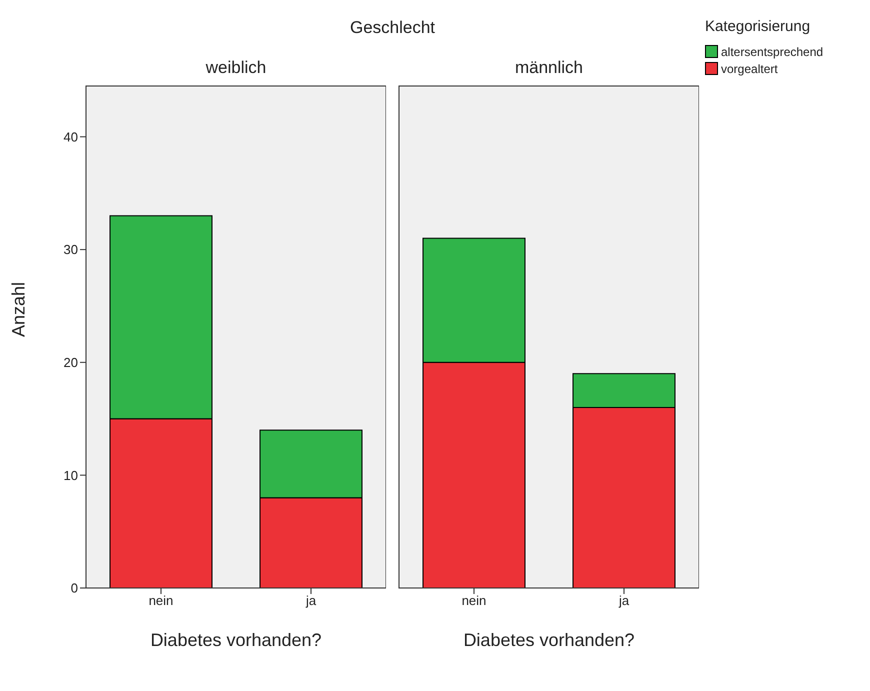  Describe the element at coordinates (71, 362) in the screenshot. I see `y-tick-label: 20` at that location.